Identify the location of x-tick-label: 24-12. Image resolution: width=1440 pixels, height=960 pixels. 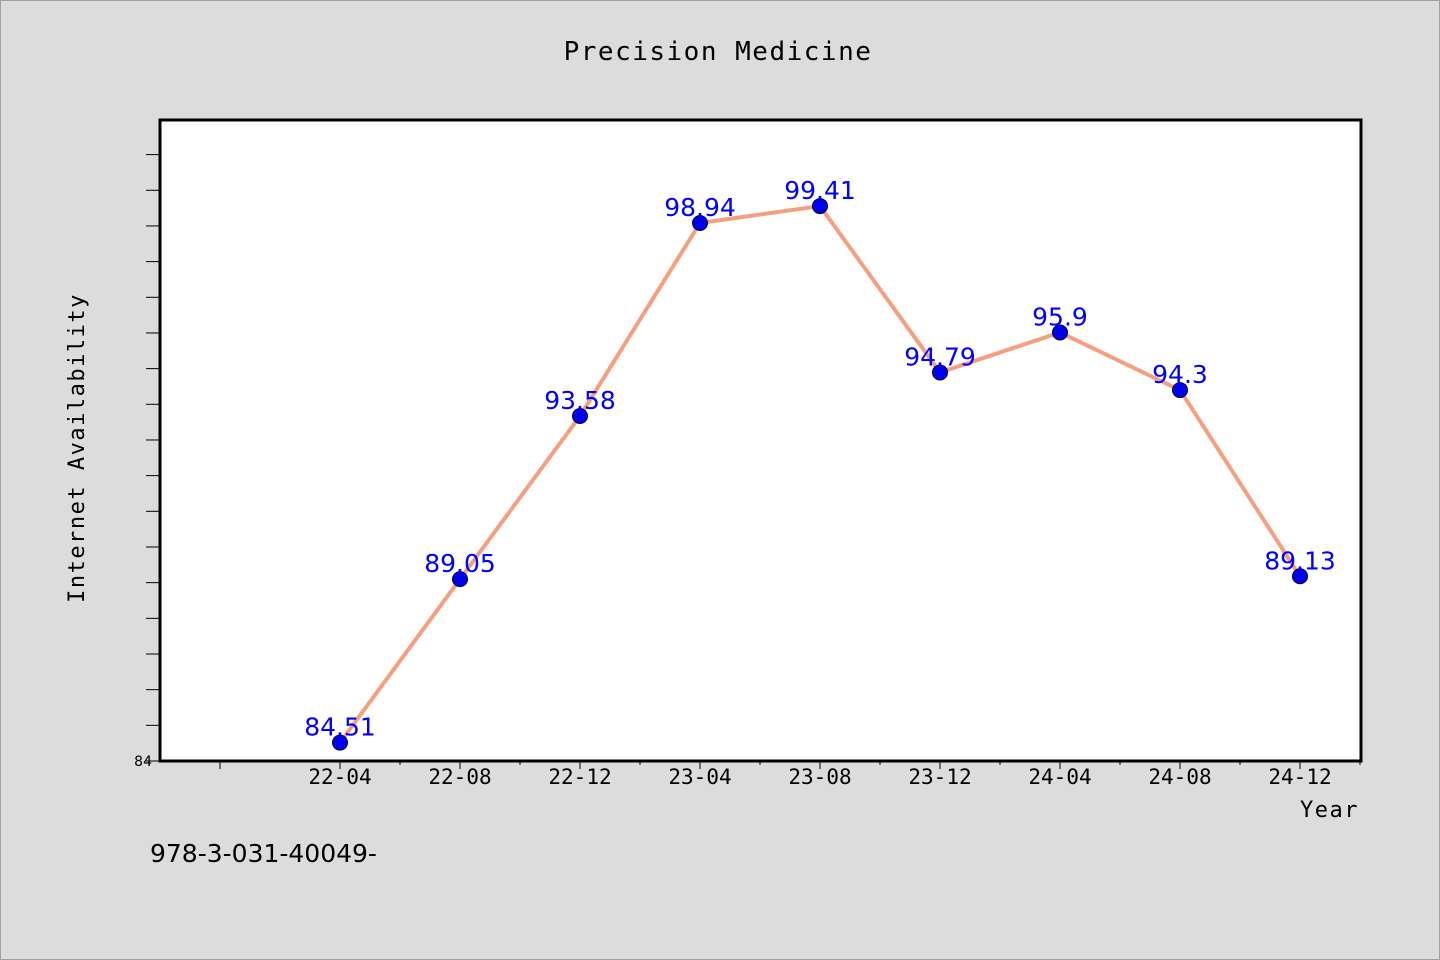
(1299, 777).